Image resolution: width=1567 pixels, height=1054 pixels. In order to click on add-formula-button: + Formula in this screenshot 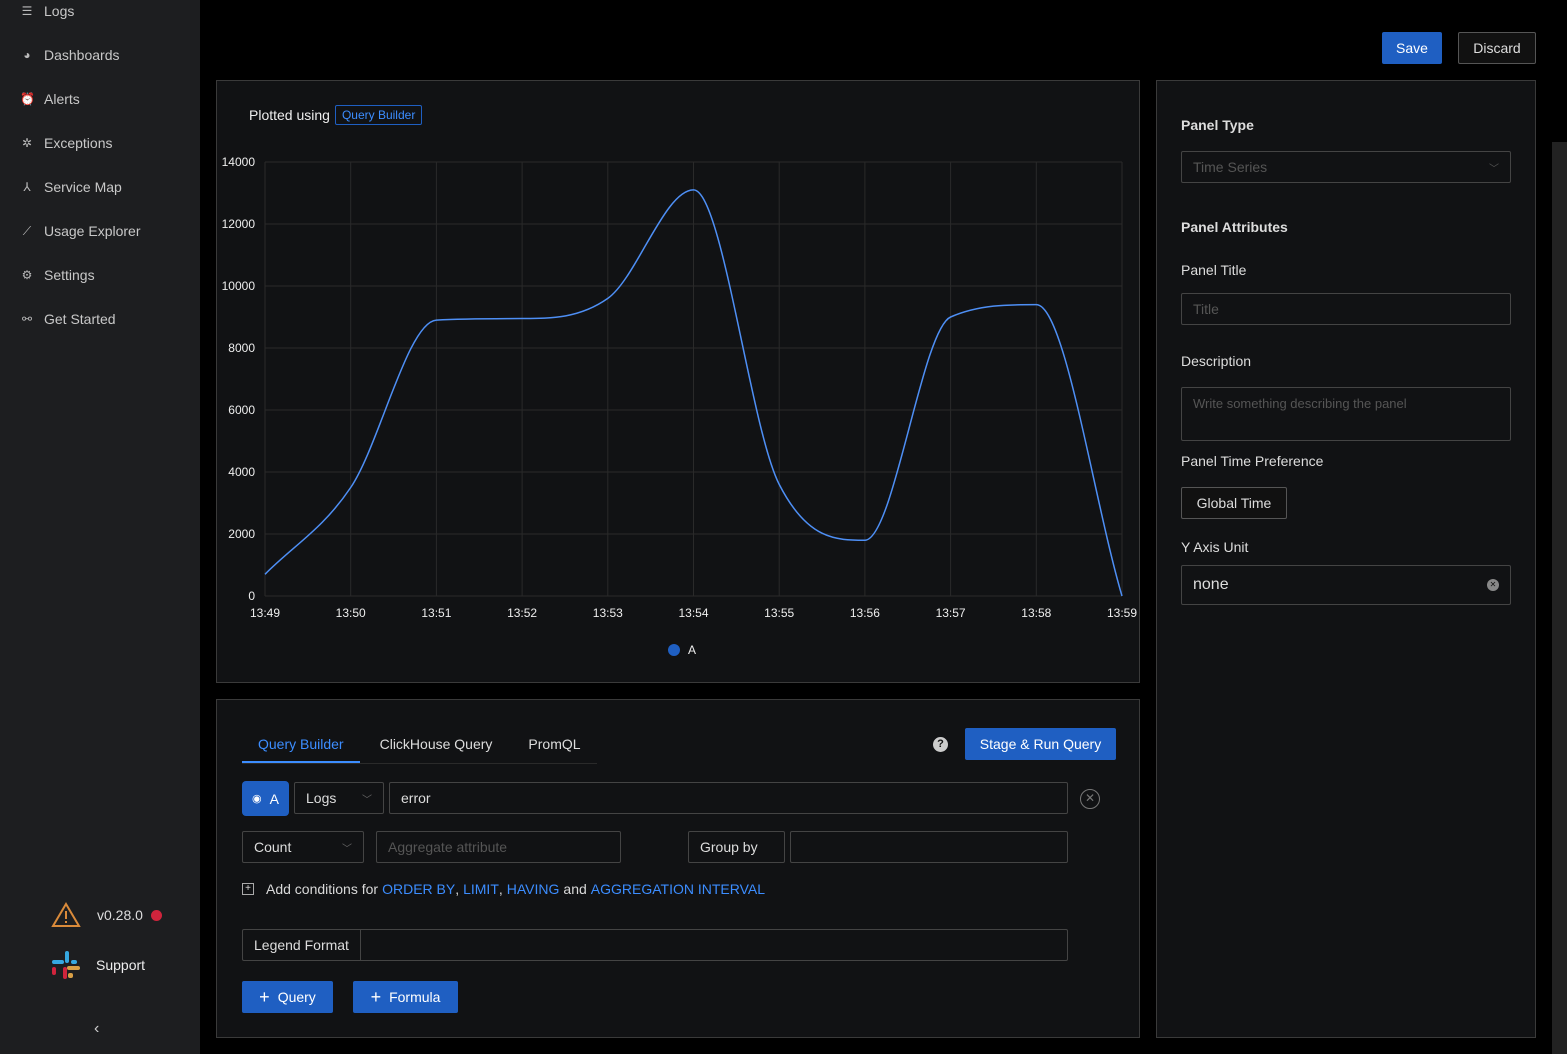, I will do `click(405, 997)`.